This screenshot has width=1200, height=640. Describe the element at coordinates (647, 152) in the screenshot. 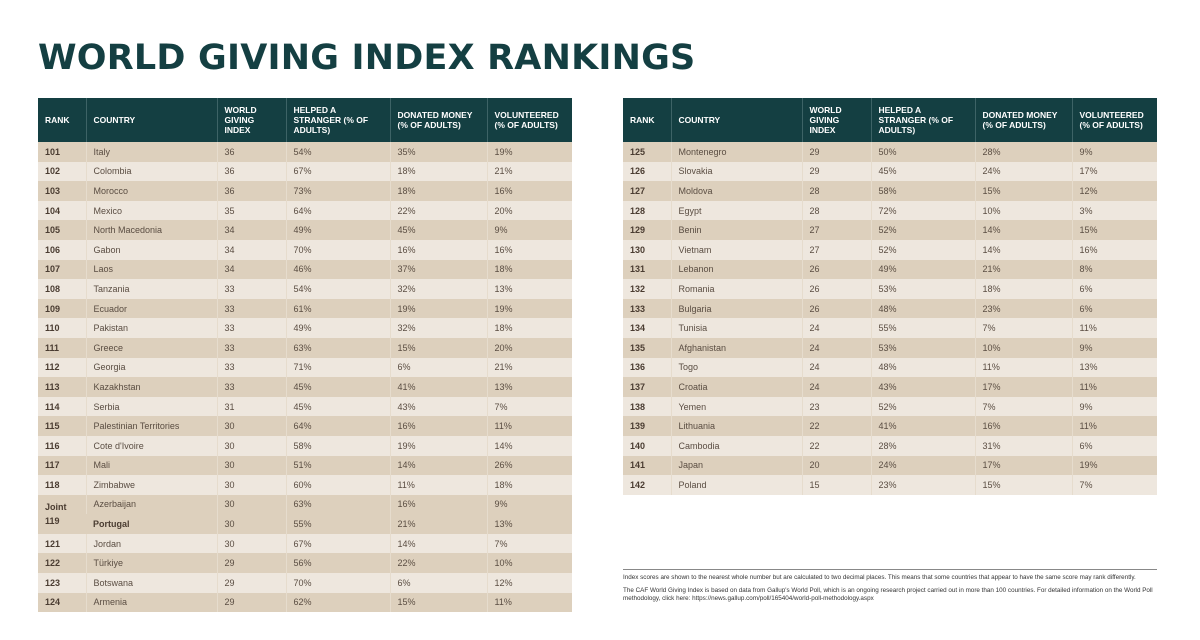

I see `rank-cell: 125` at that location.